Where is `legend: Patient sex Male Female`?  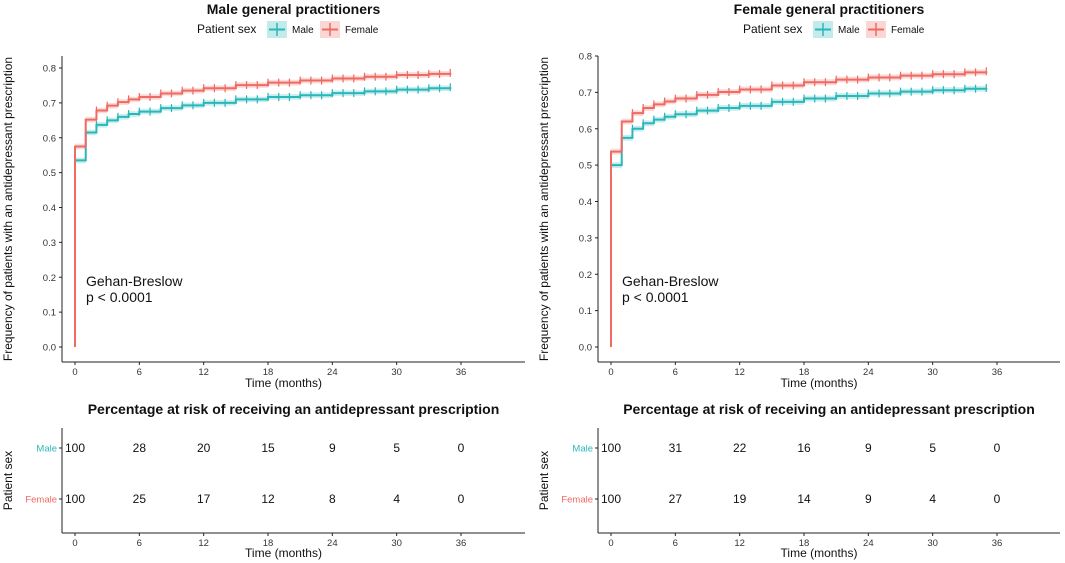
legend: Patient sex Male Female is located at coordinates (834, 29).